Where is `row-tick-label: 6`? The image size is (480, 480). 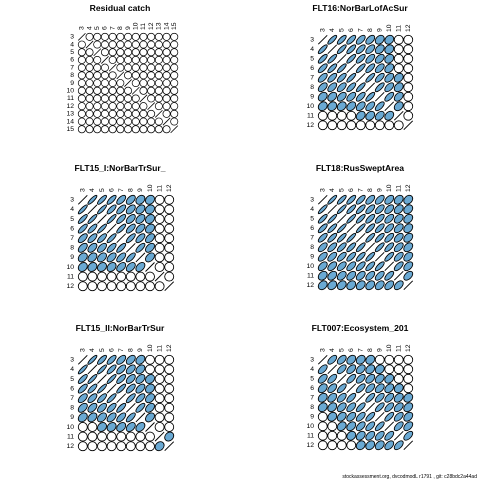 row-tick-label: 6 is located at coordinates (312, 228).